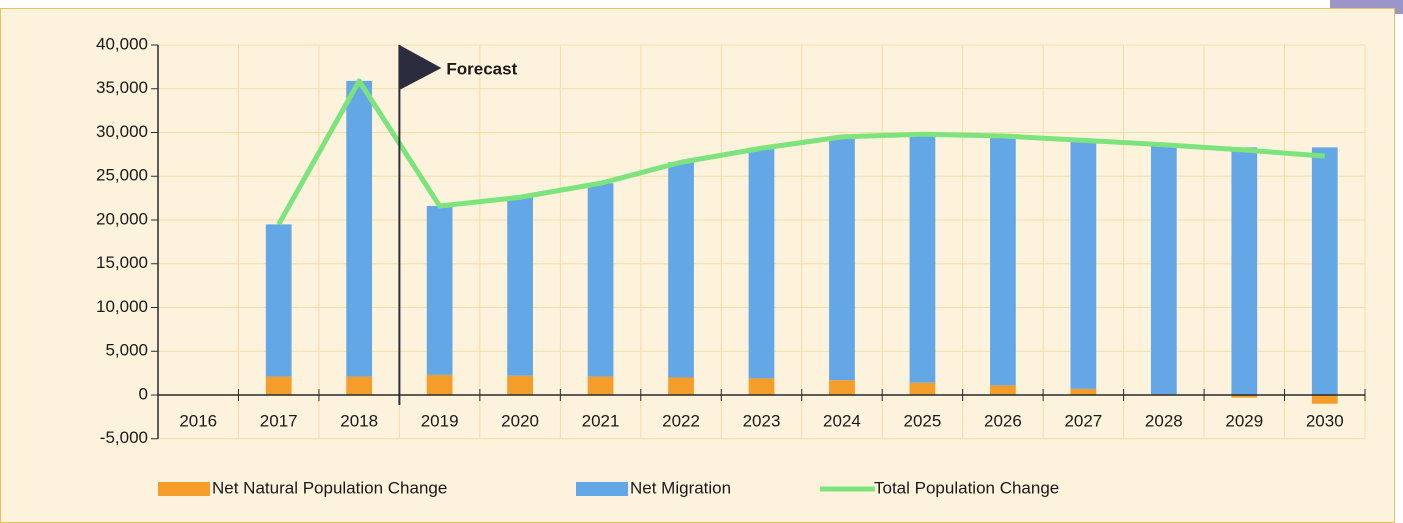  What do you see at coordinates (122, 175) in the screenshot?
I see `y-tick-label: 25,000` at bounding box center [122, 175].